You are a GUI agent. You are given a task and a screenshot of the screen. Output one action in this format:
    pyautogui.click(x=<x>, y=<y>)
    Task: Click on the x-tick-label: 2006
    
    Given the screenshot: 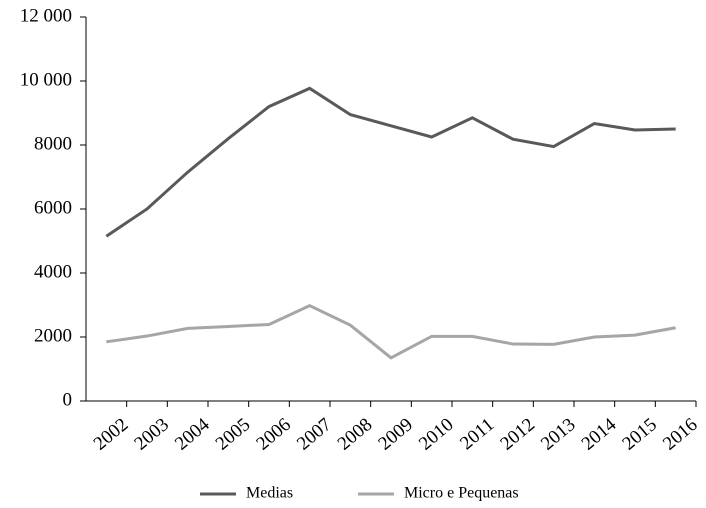 What is the action you would take?
    pyautogui.click(x=273, y=434)
    